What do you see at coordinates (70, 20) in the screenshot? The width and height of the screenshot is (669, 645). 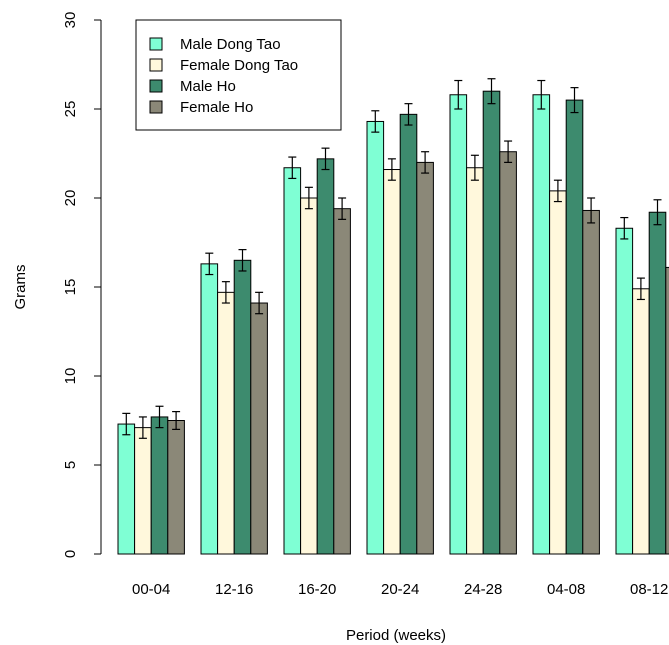 I see `y-tick-label: 30` at bounding box center [70, 20].